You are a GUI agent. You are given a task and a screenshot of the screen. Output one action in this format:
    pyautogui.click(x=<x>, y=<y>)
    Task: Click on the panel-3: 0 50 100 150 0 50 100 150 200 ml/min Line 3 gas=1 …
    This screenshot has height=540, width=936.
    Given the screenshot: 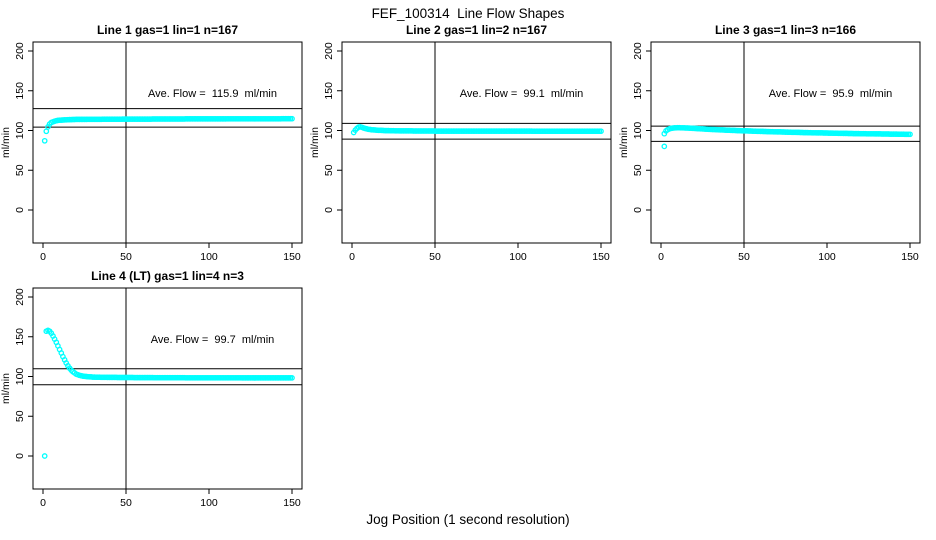 What is the action you would take?
    pyautogui.click(x=769, y=143)
    